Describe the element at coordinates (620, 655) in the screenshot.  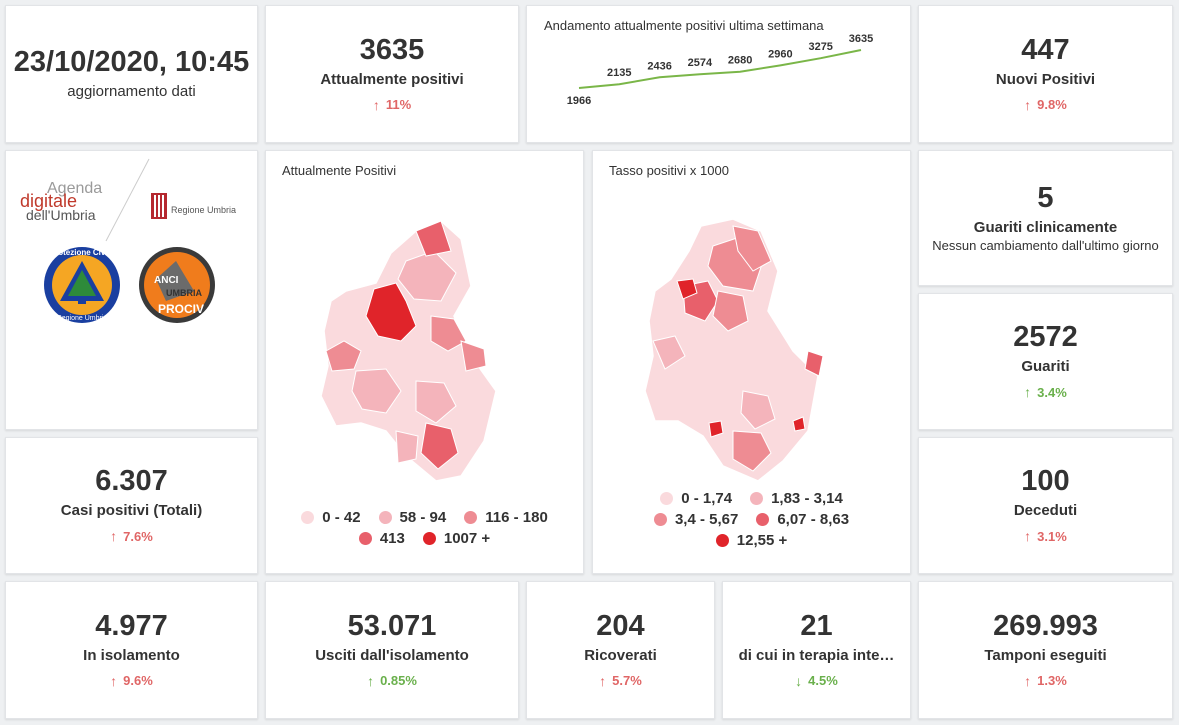
I see `ricoverati-label: Ricoverati` at that location.